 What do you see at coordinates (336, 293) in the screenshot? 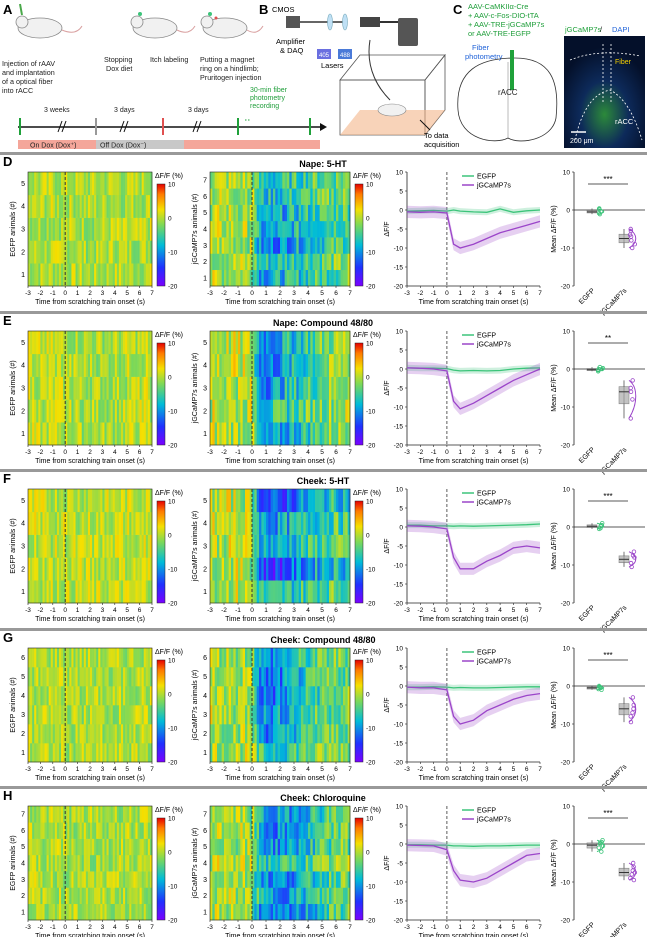
I see `x-tick-label: 6` at bounding box center [336, 293].